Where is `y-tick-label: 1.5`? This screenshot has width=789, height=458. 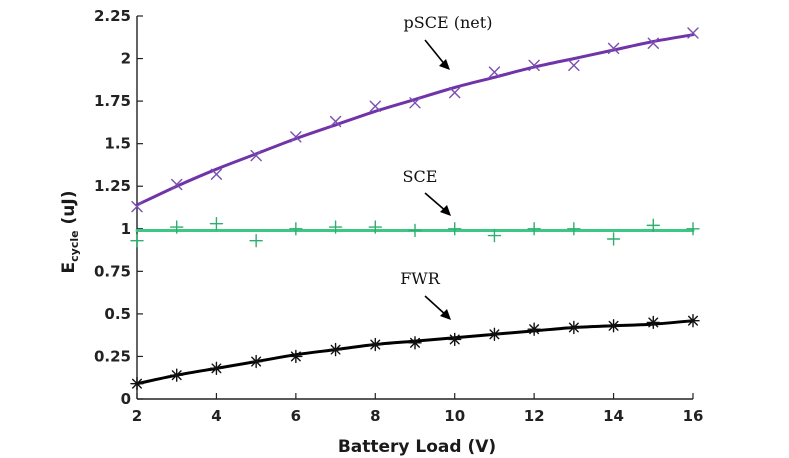 y-tick-label: 1.5 is located at coordinates (117, 144).